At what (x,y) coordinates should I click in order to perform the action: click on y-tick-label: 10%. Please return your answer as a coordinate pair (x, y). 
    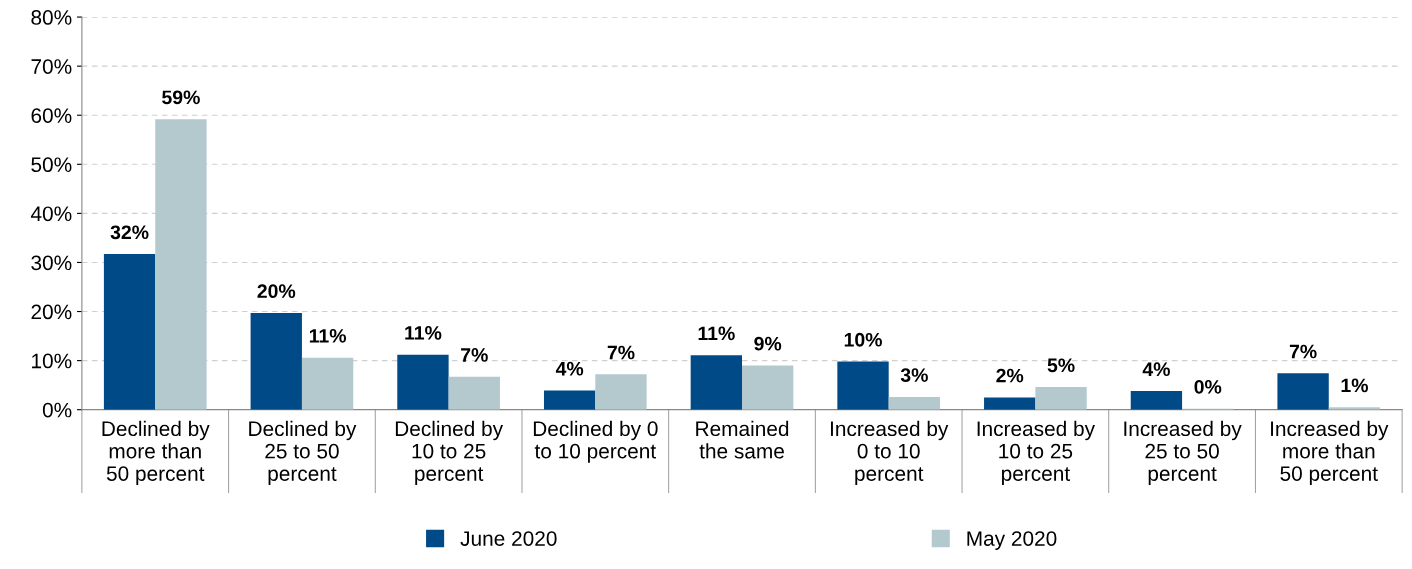
    Looking at the image, I should click on (52, 361).